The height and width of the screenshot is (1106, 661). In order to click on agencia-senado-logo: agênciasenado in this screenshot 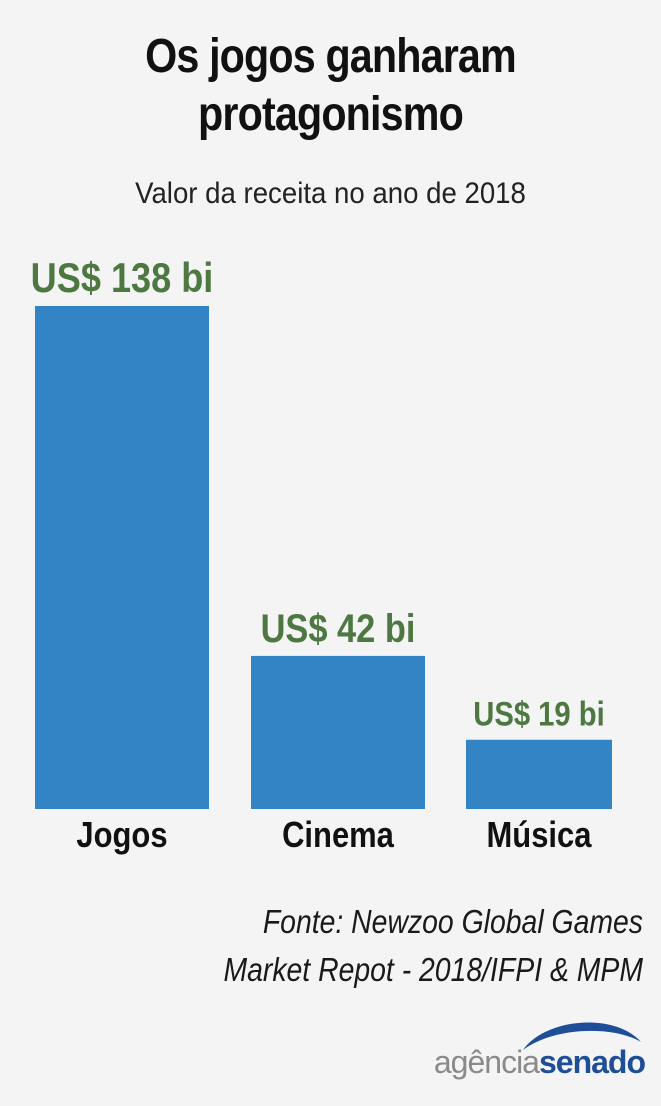, I will do `click(525, 1047)`.